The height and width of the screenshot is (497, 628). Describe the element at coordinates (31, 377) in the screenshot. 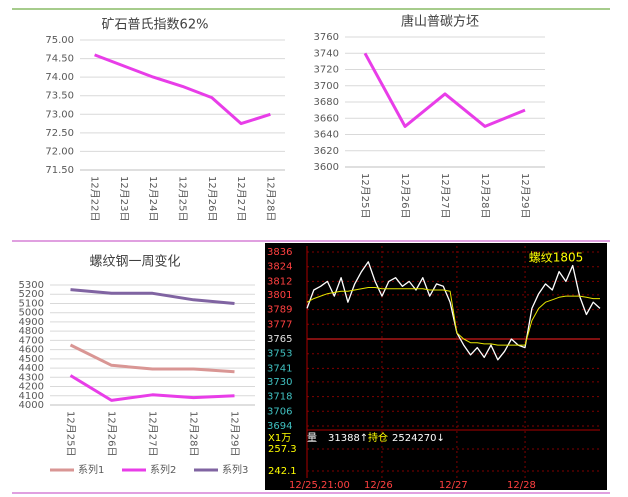

I see `y-tick-label: 4300` at that location.